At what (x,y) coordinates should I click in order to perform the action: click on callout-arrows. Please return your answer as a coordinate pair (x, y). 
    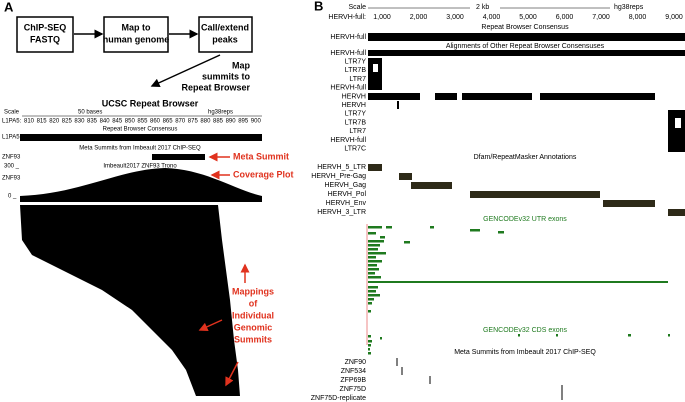
    Looking at the image, I should click on (224, 269).